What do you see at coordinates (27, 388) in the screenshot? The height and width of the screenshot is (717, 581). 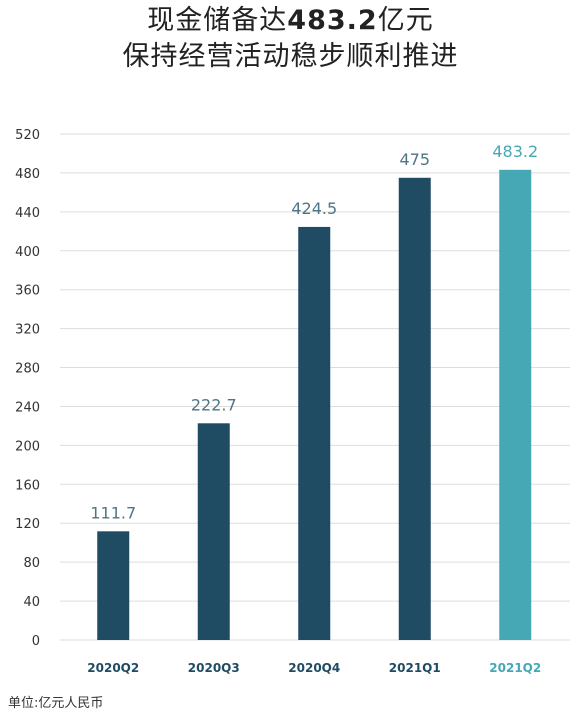 I see `y-axis-ticks: 0 40 80 120 160 200 240 280 320 360 400 440 480 520` at bounding box center [27, 388].